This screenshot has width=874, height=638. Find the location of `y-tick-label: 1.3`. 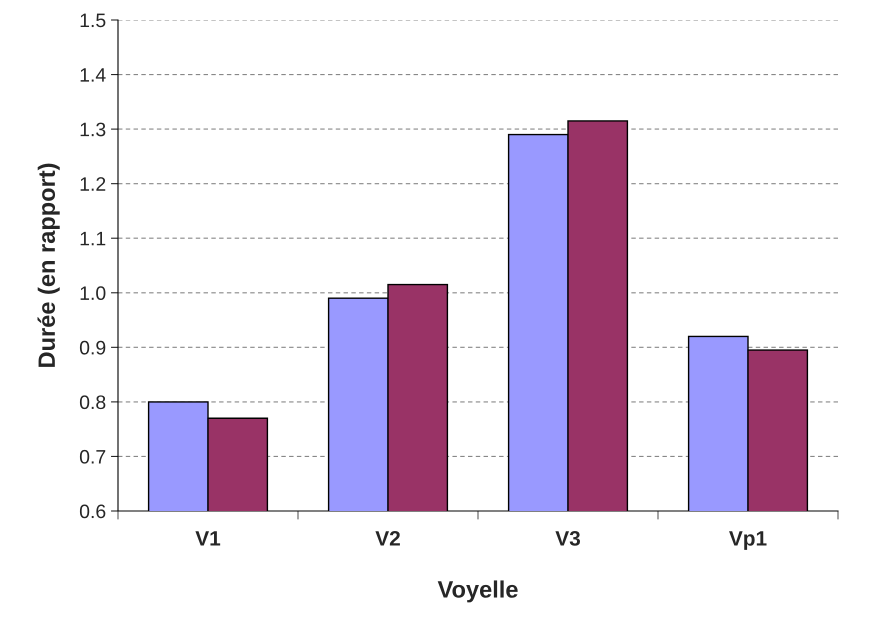

y-tick-label: 1.3 is located at coordinates (93, 129).